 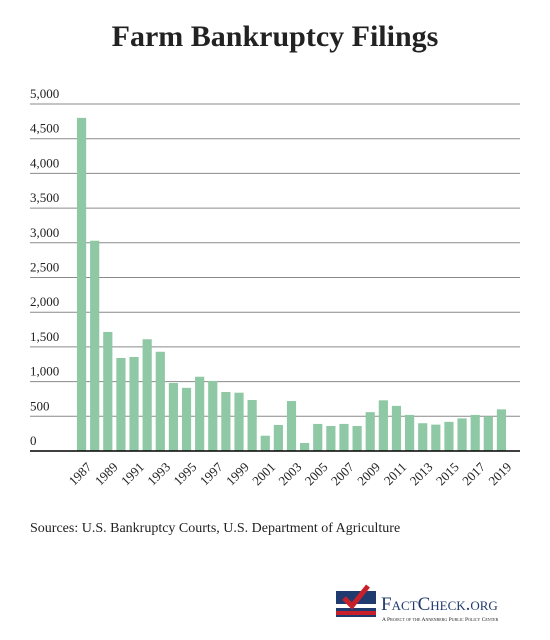 What do you see at coordinates (44, 232) in the screenshot?
I see `y-tick-label: 3,000` at bounding box center [44, 232].